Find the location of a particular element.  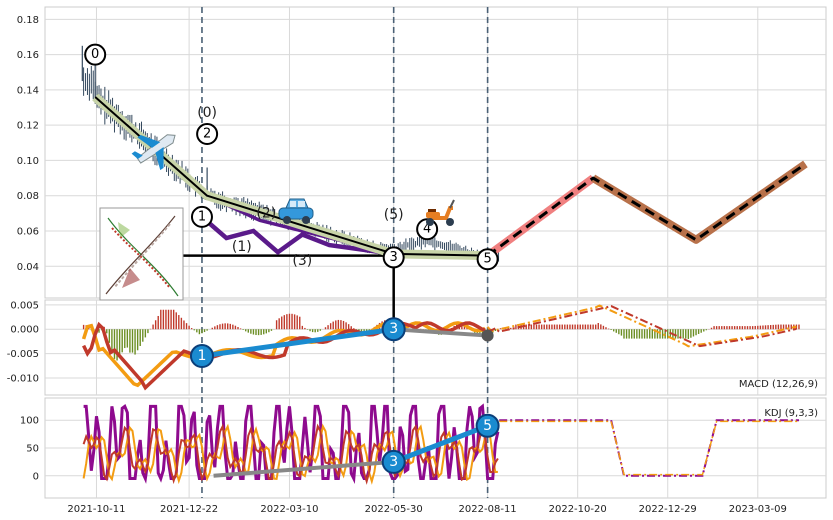

sub-wave-label: (2) is located at coordinates (266, 213).